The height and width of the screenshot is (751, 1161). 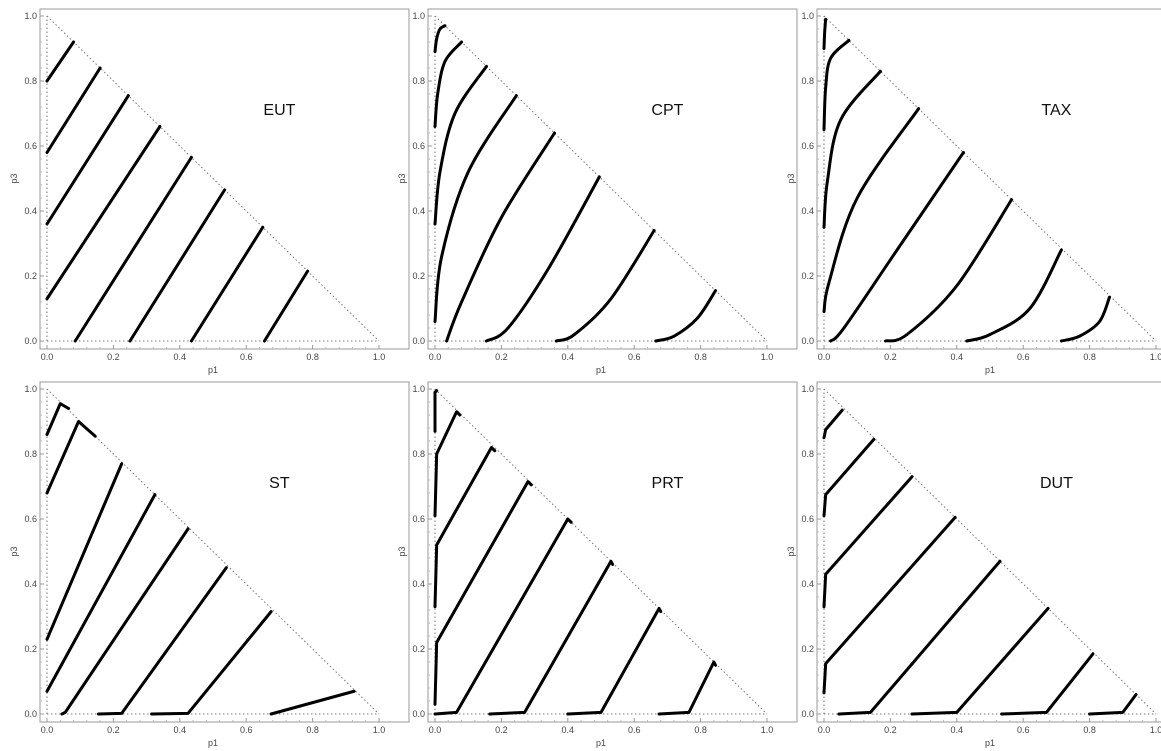 What do you see at coordinates (1056, 110) in the screenshot?
I see `panel-title: TAX` at bounding box center [1056, 110].